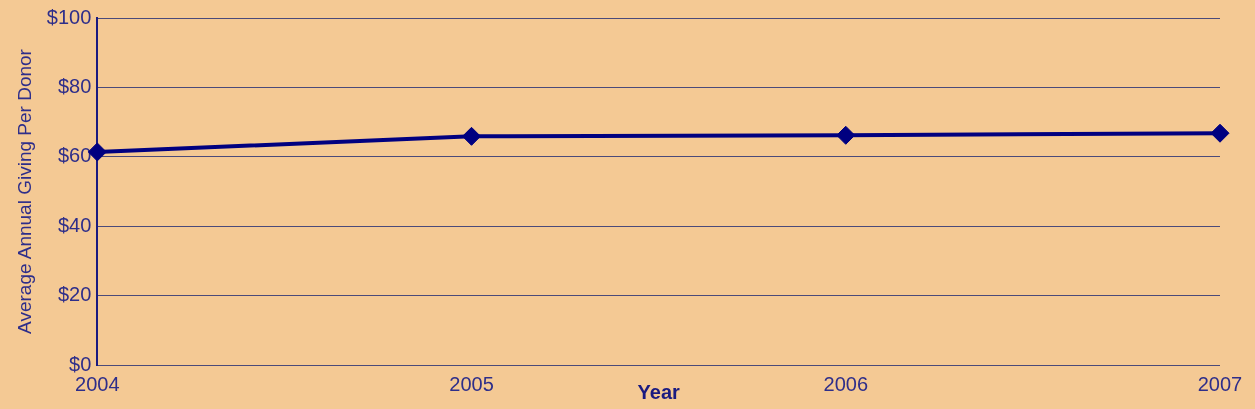 This screenshot has height=409, width=1255. I want to click on y-tick-label: $80, so click(74, 85).